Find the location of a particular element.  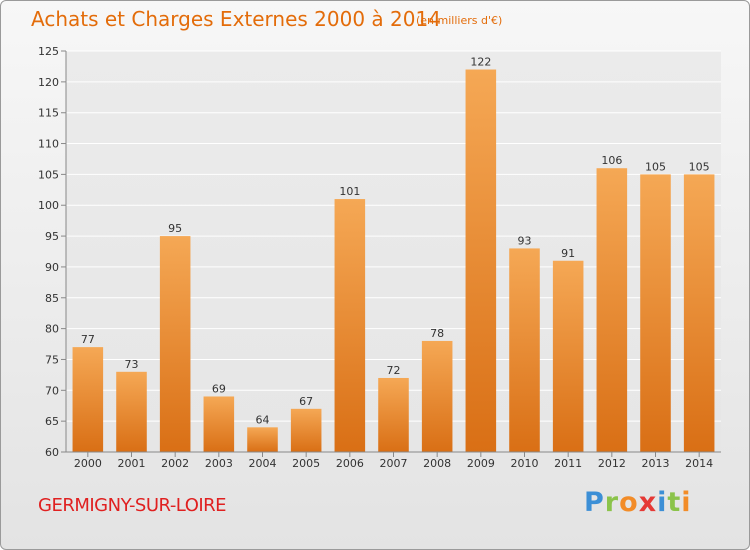

proxiti-logo: Proxiti is located at coordinates (638, 502).